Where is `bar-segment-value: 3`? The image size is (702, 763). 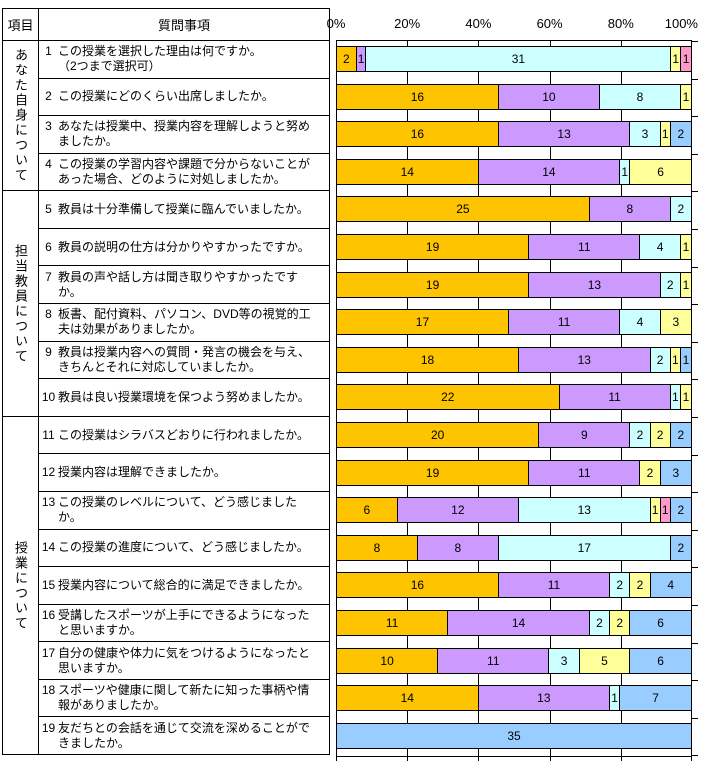 bar-segment-value: 3 is located at coordinates (564, 660).